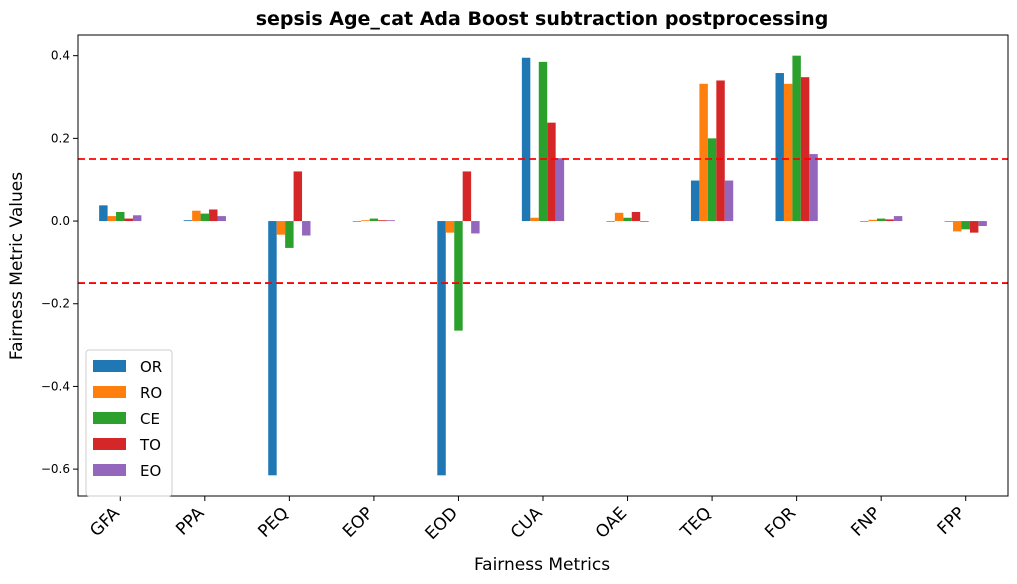 This screenshot has height=584, width=1017. I want to click on y-tick-label: −0.6, so click(55, 469).